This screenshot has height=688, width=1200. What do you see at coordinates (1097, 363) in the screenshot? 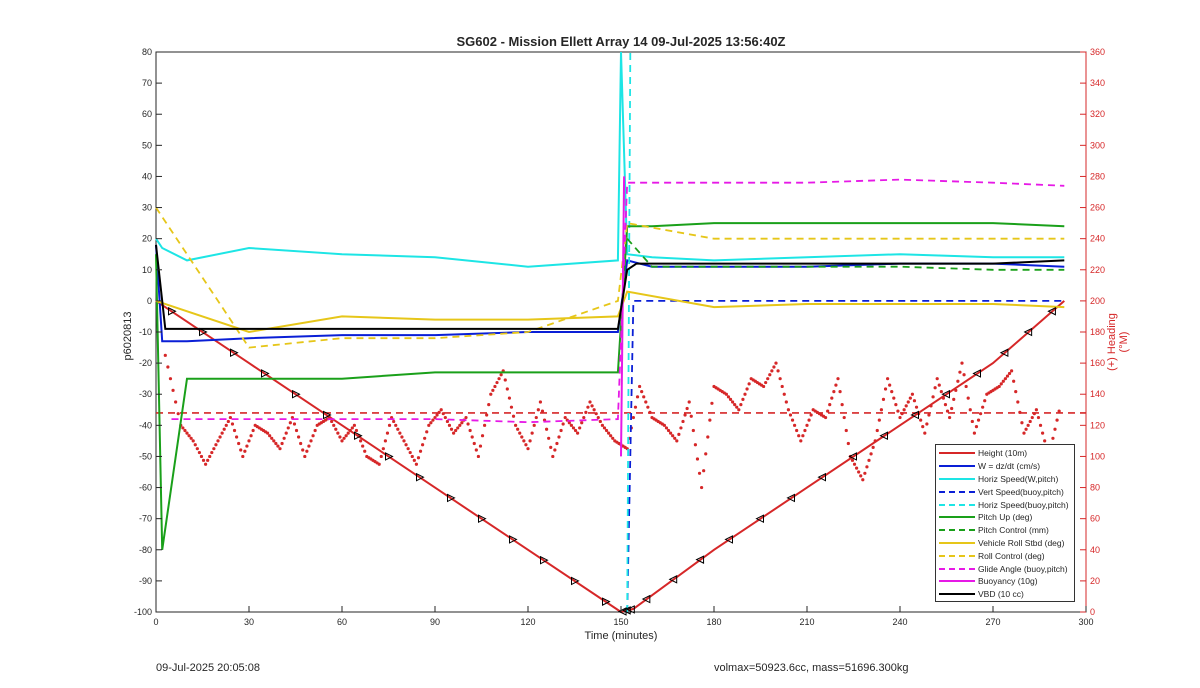
I see `y-right-tick-label: 160` at bounding box center [1097, 363].